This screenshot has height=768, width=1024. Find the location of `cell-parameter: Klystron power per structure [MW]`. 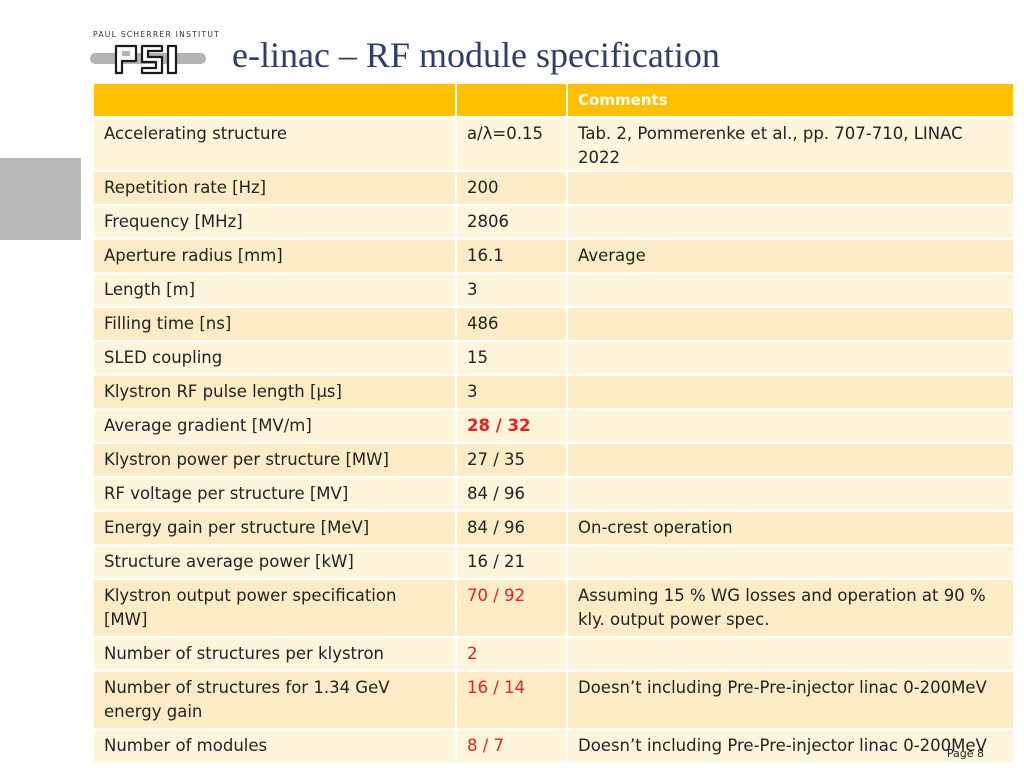

cell-parameter: Klystron power per structure [MW] is located at coordinates (275, 461).